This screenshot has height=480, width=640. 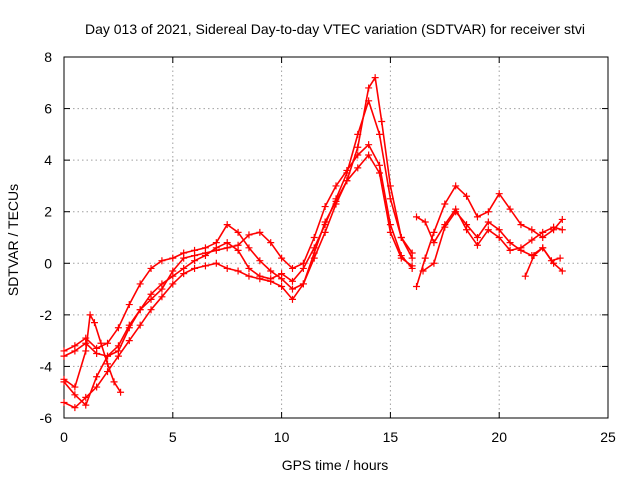 I want to click on x-tick-label: 0, so click(x=64, y=437).